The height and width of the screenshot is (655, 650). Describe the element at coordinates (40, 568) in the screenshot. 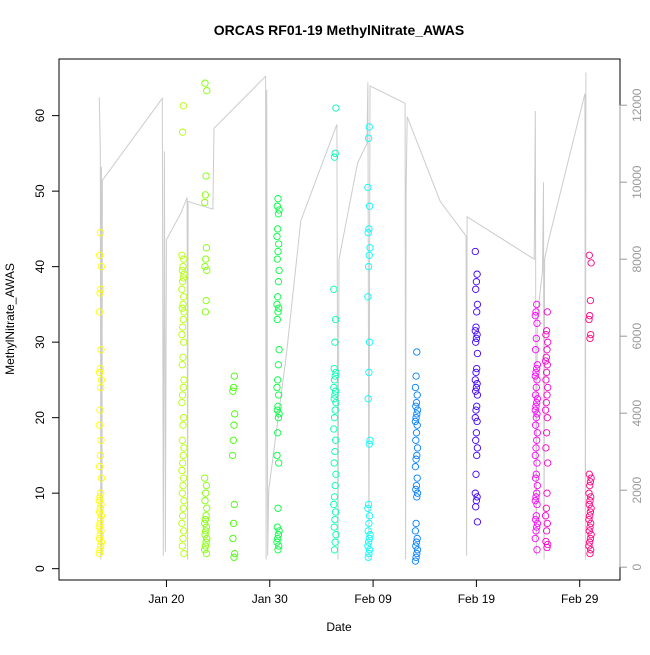

I see `y-tick-label: 0` at that location.